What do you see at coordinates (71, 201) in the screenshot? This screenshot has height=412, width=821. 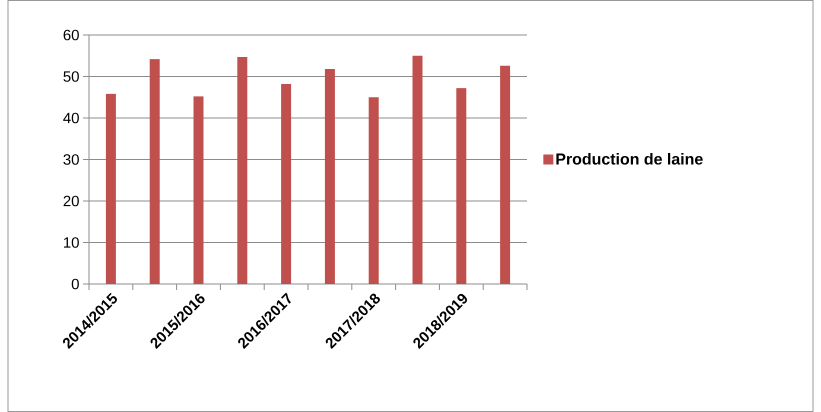 I see `y-tick-label: 20` at bounding box center [71, 201].